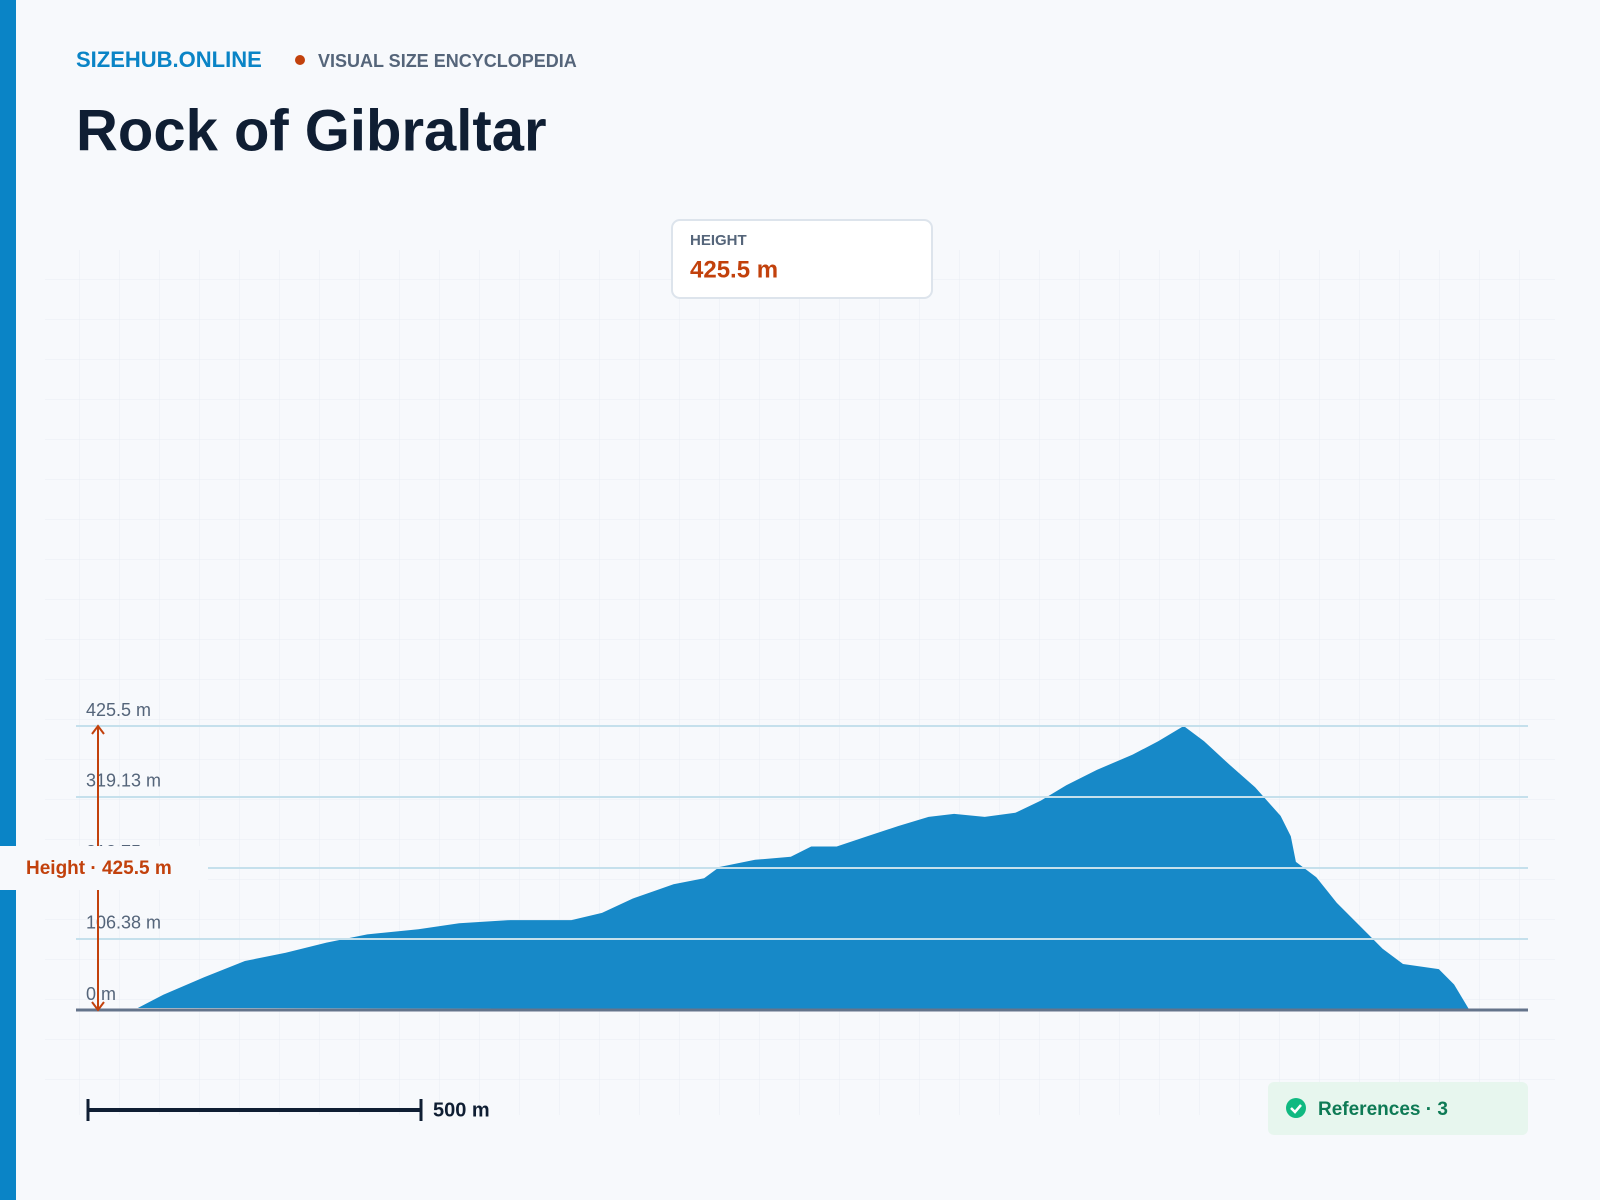 This screenshot has height=1200, width=1600. Describe the element at coordinates (447, 61) in the screenshot. I see `tagline: VISUAL SIZE ENCYCLOPEDIA` at that location.